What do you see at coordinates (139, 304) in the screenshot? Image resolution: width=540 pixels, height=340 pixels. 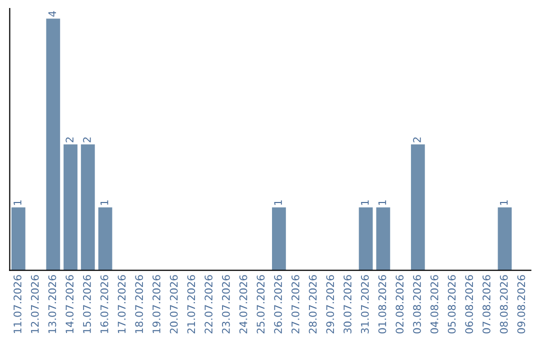 I see `x-tick-label: 18.07.2026` at bounding box center [139, 304].